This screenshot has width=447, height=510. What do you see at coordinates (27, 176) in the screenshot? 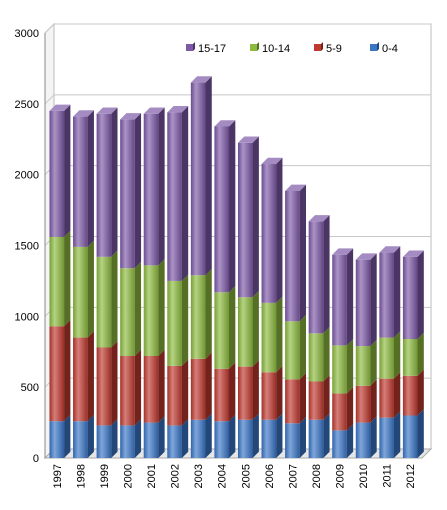
I see `y-tick-label: 2000` at bounding box center [27, 176].